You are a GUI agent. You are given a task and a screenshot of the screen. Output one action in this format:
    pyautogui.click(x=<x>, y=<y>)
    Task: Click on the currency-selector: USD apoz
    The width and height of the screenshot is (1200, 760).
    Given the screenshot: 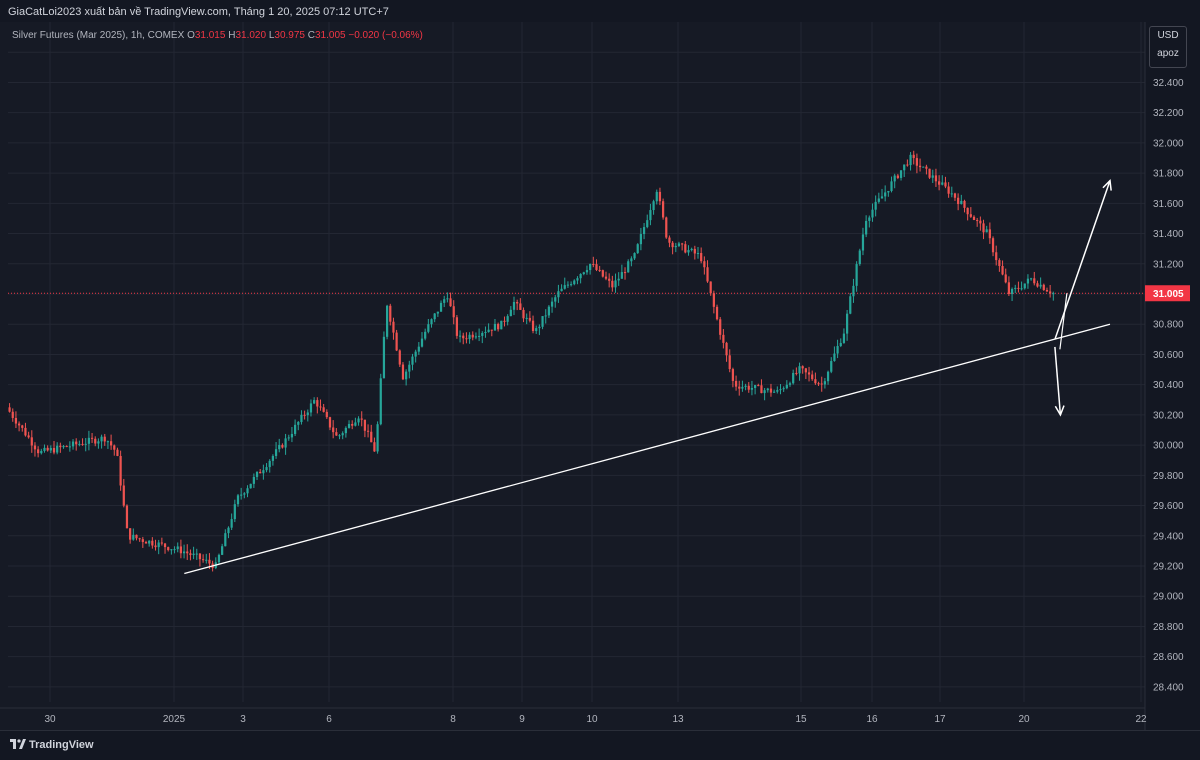 What is the action you would take?
    pyautogui.click(x=1168, y=47)
    